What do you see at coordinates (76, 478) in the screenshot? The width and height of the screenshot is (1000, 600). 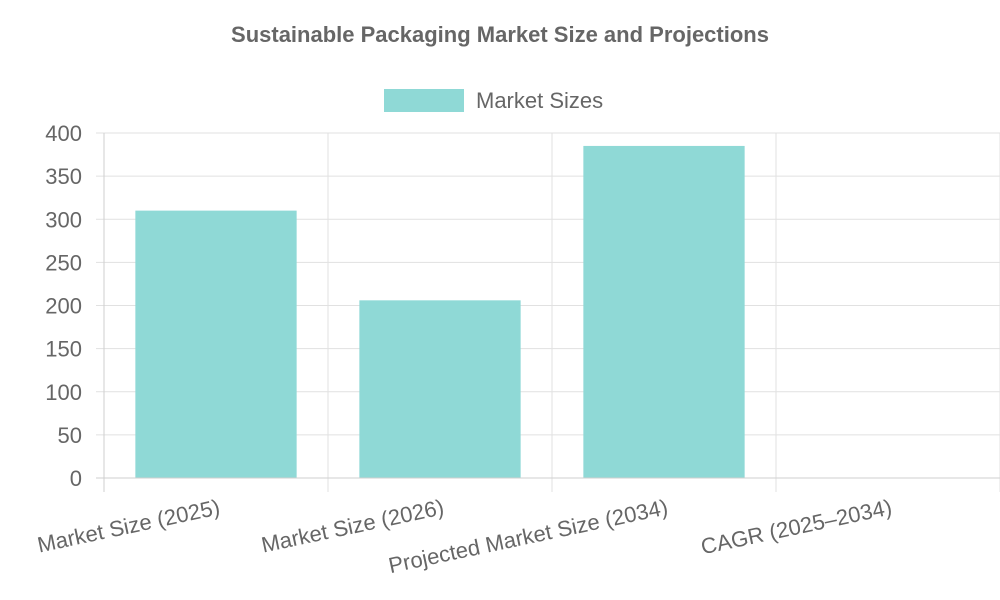 I see `y-tick-label: 0` at bounding box center [76, 478].